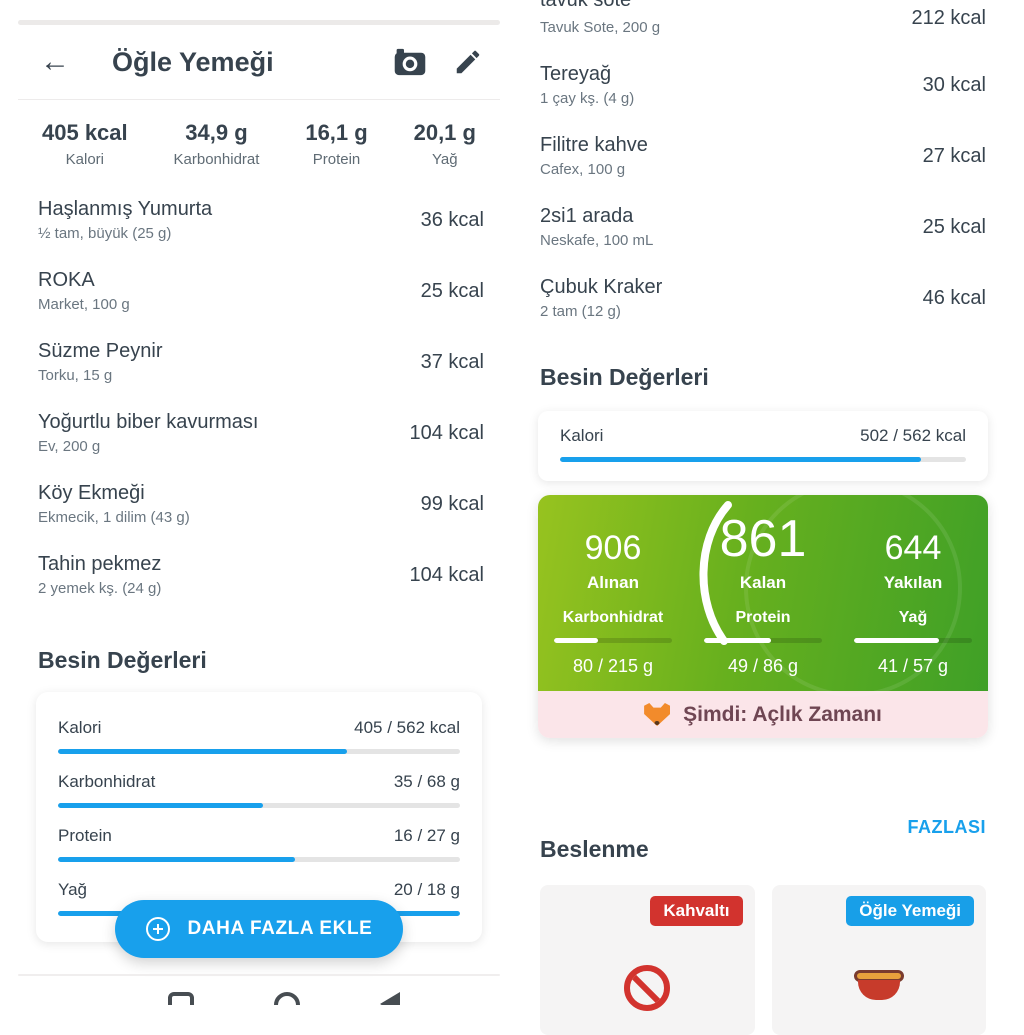 The width and height of the screenshot is (1024, 1035). What do you see at coordinates (913, 560) in the screenshot?
I see `energy-burned: 644 Yakılan` at bounding box center [913, 560].